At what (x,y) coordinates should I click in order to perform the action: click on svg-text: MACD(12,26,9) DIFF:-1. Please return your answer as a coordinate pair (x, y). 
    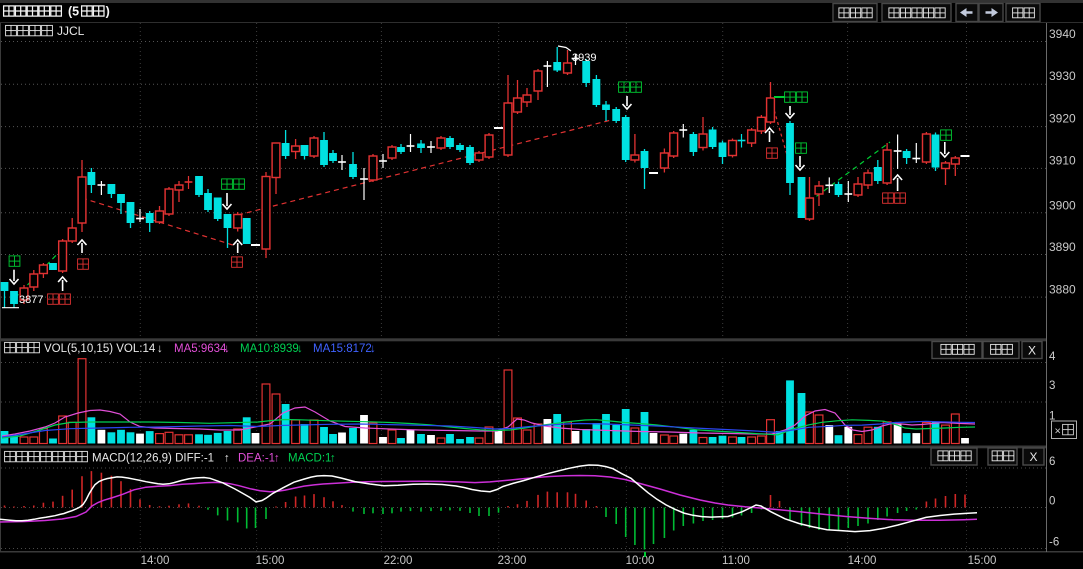
    Looking at the image, I should click on (153, 459).